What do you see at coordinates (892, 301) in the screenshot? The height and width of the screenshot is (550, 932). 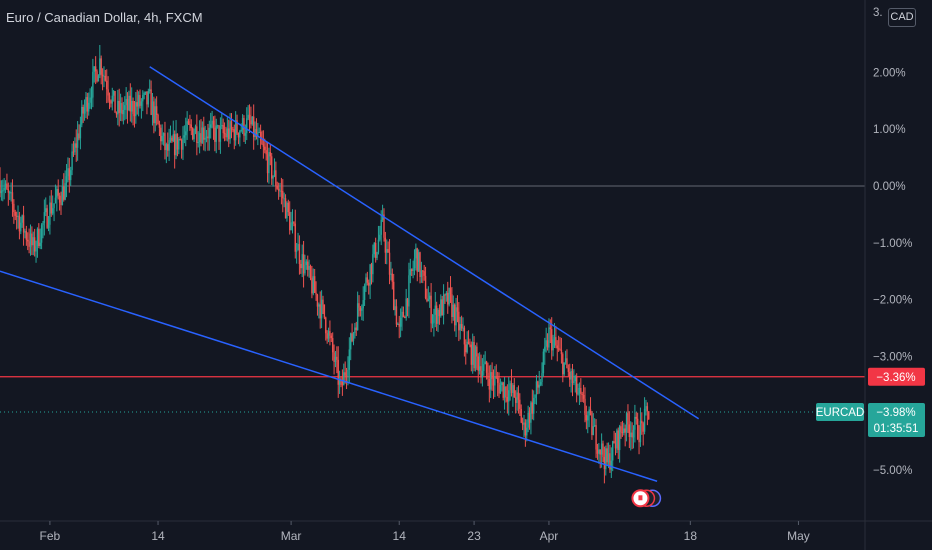 I see `y-tick-label: −2.00%` at bounding box center [892, 301].